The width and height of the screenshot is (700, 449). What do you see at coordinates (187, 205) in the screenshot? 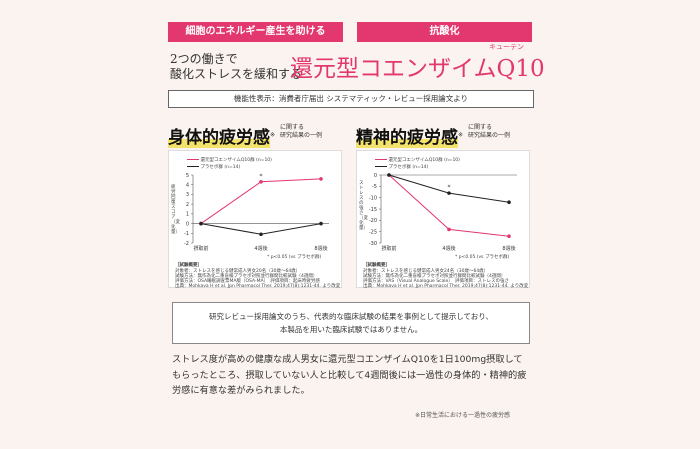
I see `y-tick-label: 2` at bounding box center [187, 205].